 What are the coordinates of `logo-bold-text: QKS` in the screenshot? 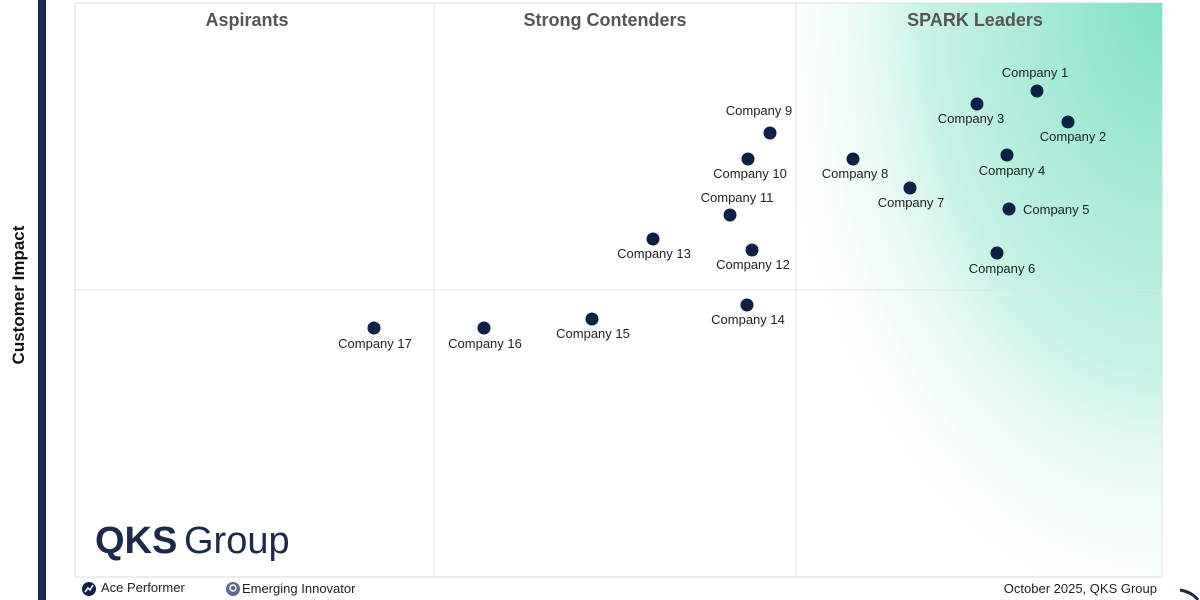 It's located at (136, 541).